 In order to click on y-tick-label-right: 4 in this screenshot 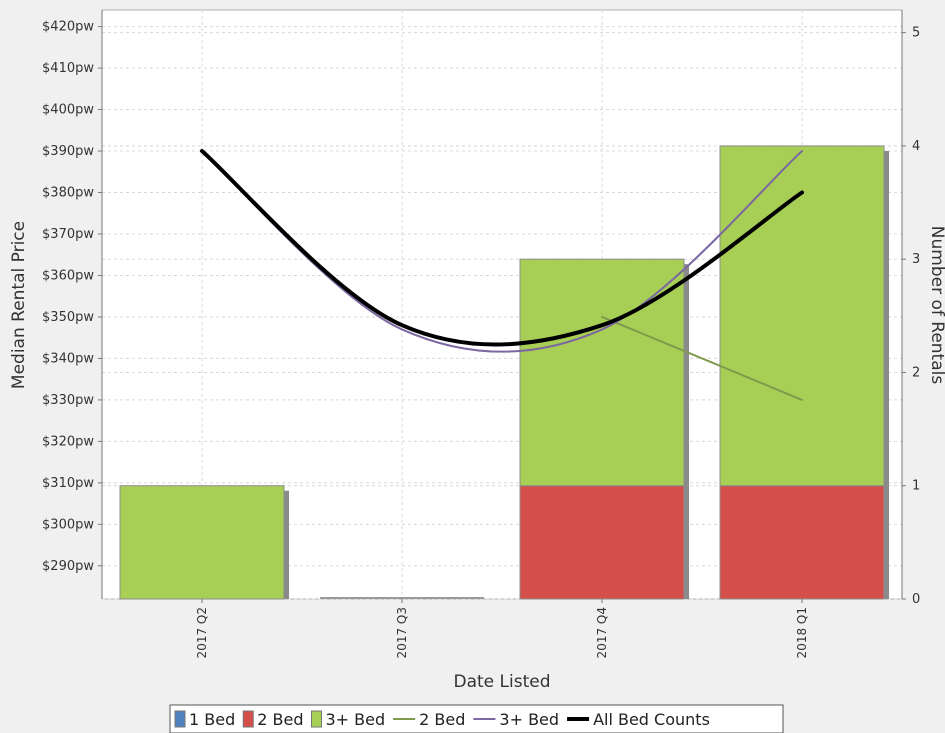, I will do `click(916, 146)`.